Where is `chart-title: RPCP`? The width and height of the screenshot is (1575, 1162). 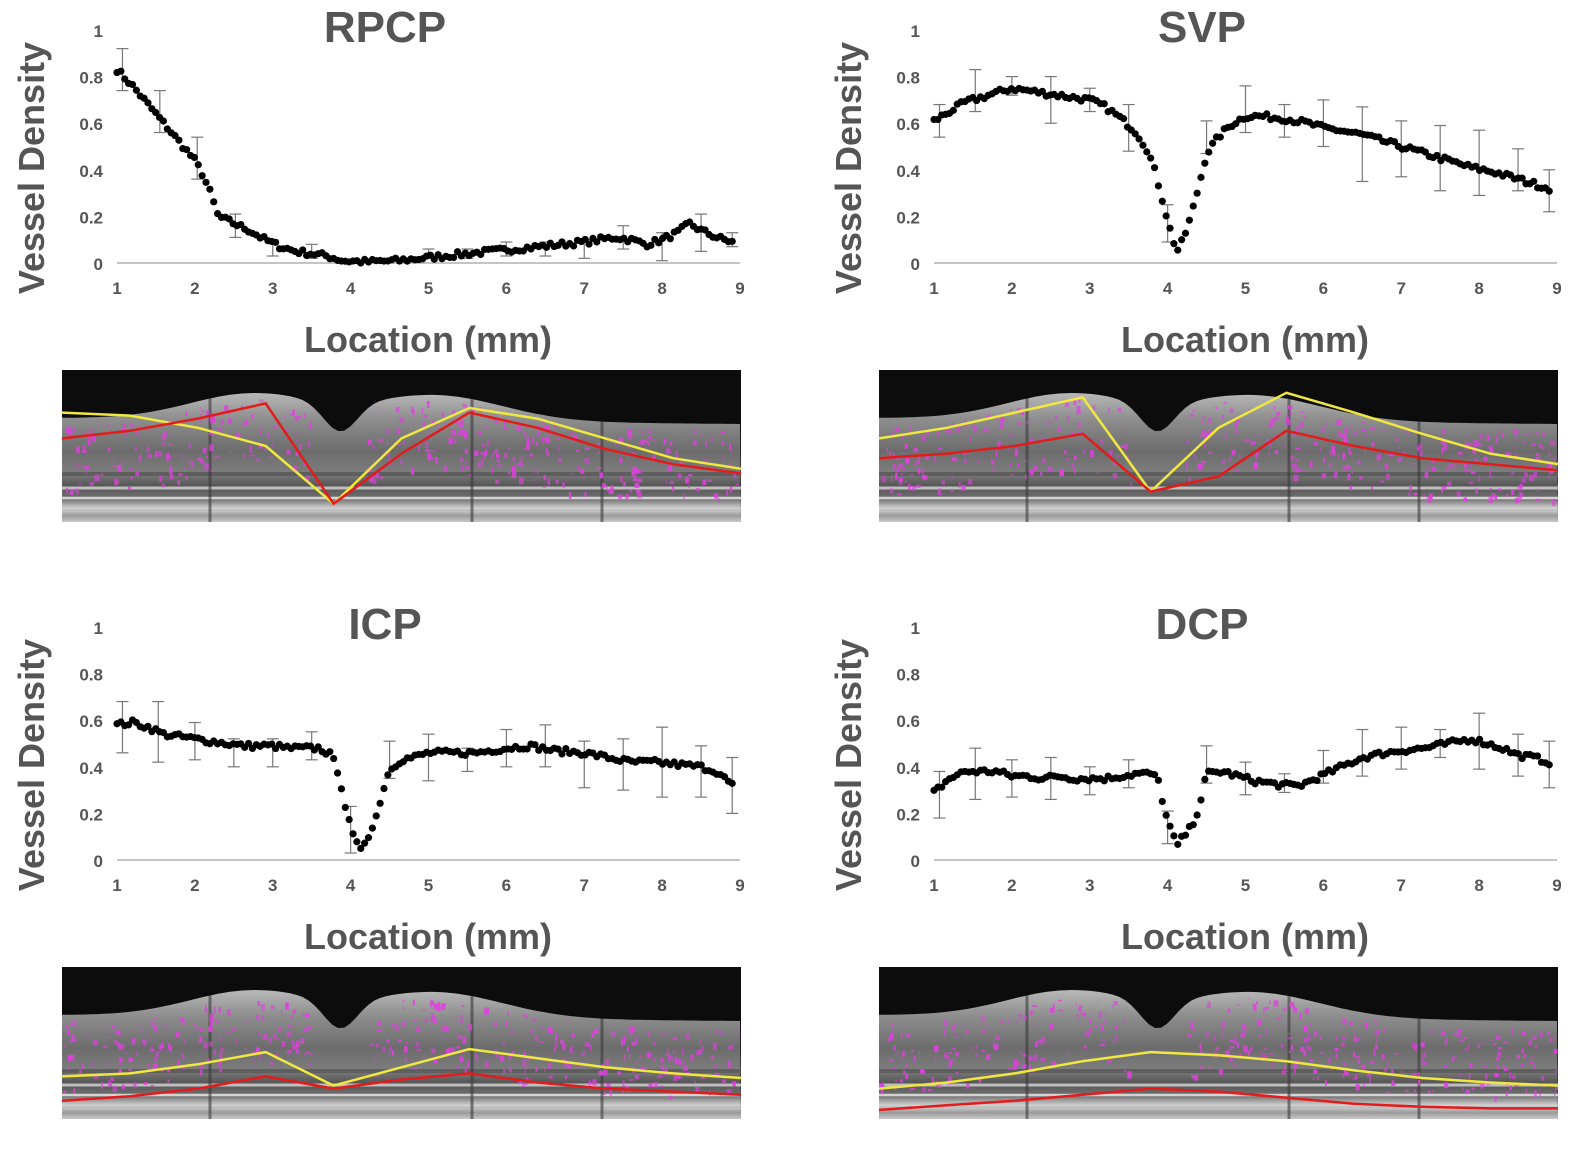 chart-title: RPCP is located at coordinates (385, 27).